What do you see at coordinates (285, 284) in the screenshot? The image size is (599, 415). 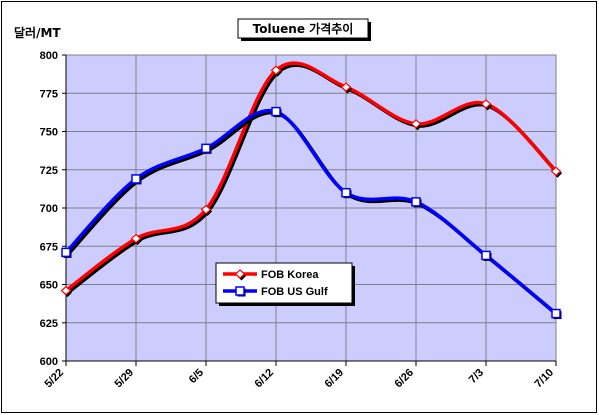 I see `legend: FOB Korea FOB US Gulf` at bounding box center [285, 284].